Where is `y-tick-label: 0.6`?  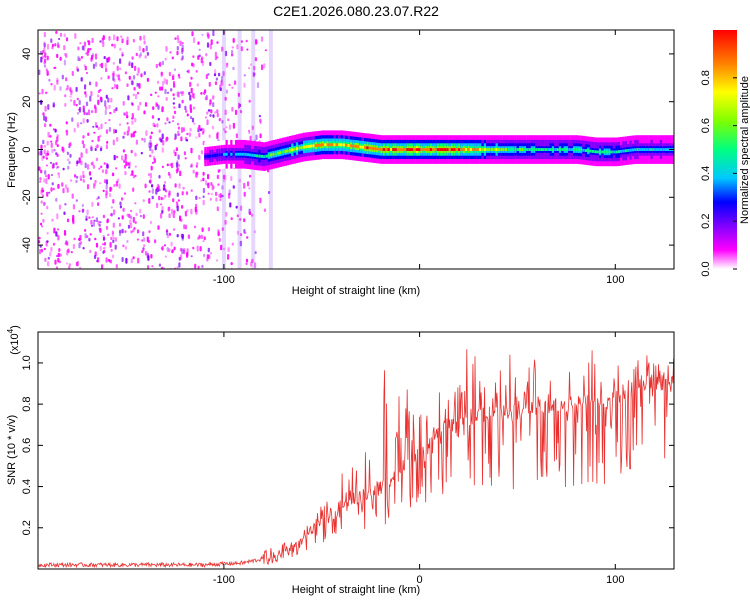 y-tick-label: 0.6 is located at coordinates (27, 445).